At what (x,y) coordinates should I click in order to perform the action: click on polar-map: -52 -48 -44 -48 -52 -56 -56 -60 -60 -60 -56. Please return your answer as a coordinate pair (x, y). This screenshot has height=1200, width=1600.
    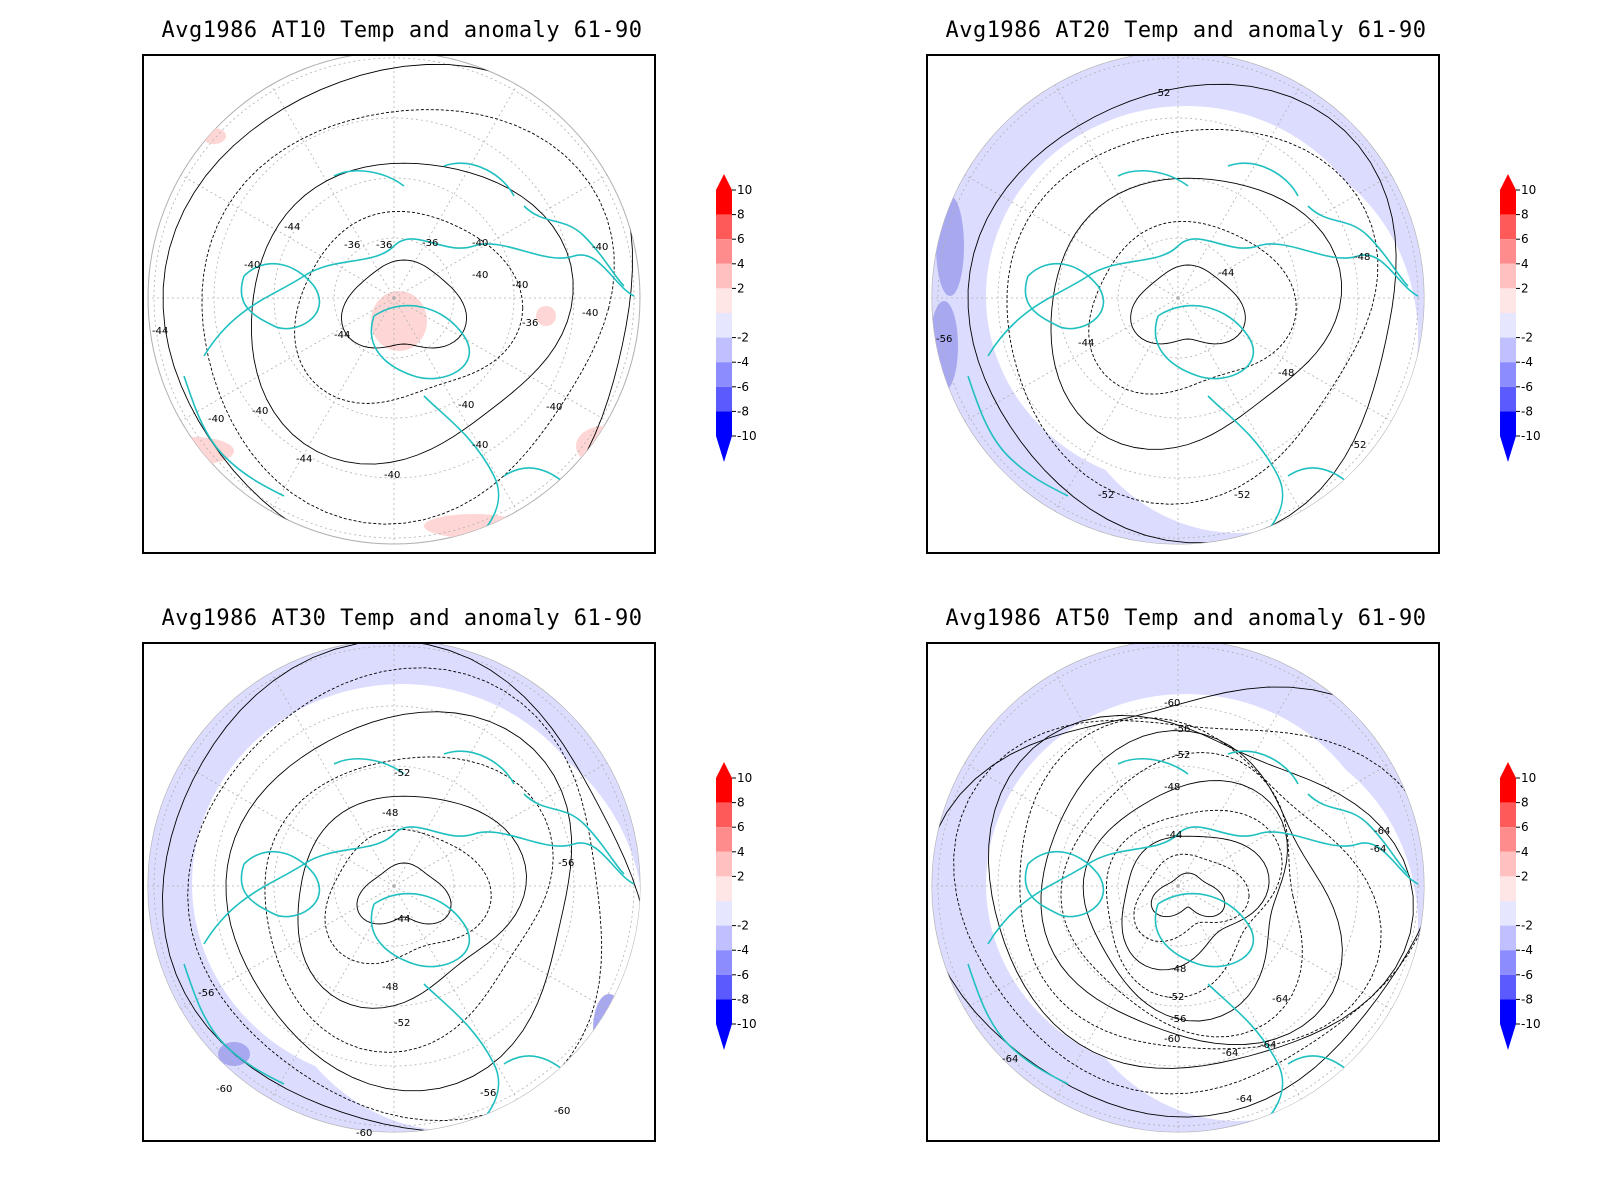
    Looking at the image, I should click on (399, 892).